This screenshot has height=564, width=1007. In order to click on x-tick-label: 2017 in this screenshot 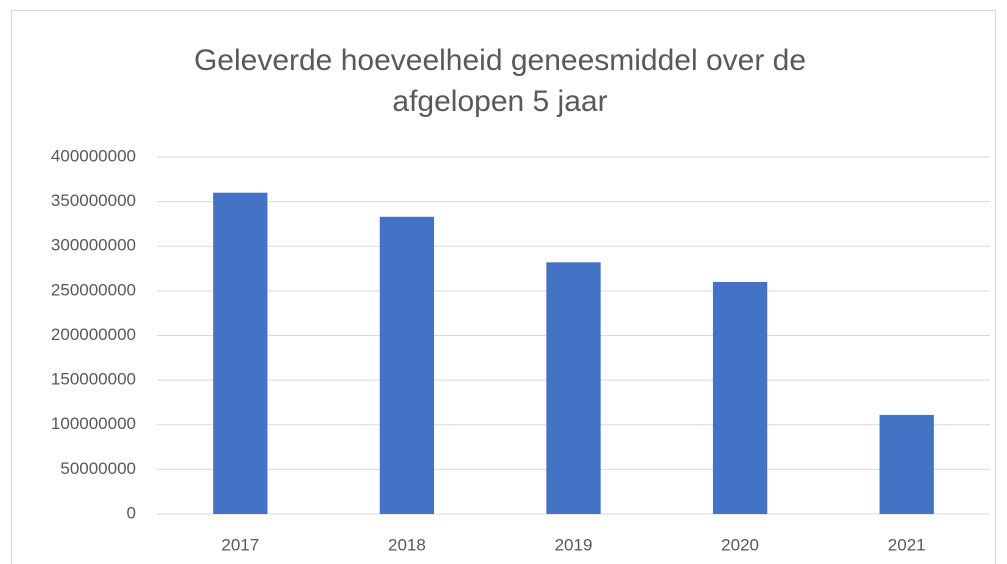, I will do `click(240, 544)`.